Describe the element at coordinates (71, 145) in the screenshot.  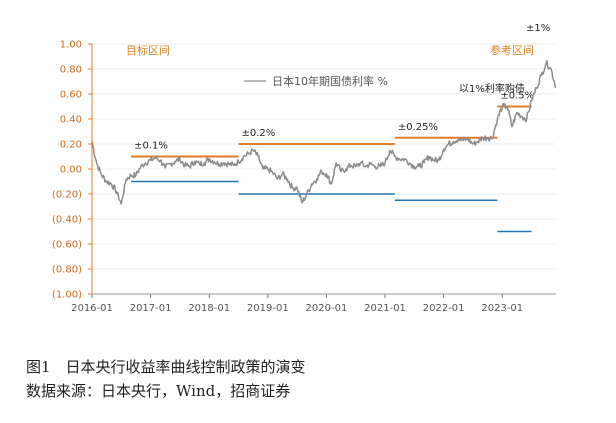
I see `y-tick-label: 0.20` at that location.